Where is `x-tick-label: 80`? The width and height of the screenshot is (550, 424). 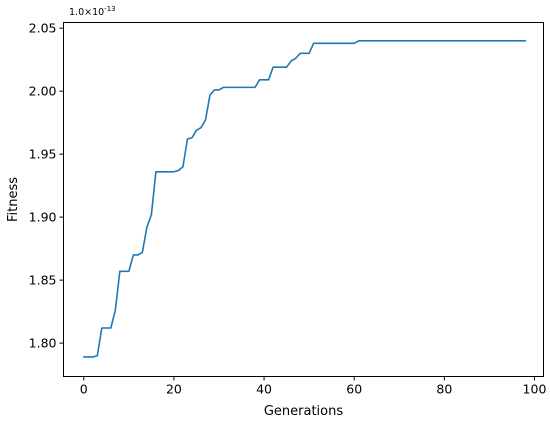
x-tick-label: 80 is located at coordinates (444, 389).